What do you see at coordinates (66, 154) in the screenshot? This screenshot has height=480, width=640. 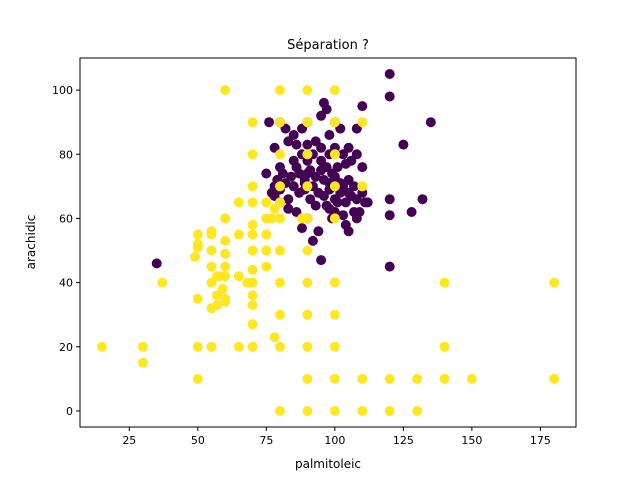 I see `y-tick-label: 80` at bounding box center [66, 154].